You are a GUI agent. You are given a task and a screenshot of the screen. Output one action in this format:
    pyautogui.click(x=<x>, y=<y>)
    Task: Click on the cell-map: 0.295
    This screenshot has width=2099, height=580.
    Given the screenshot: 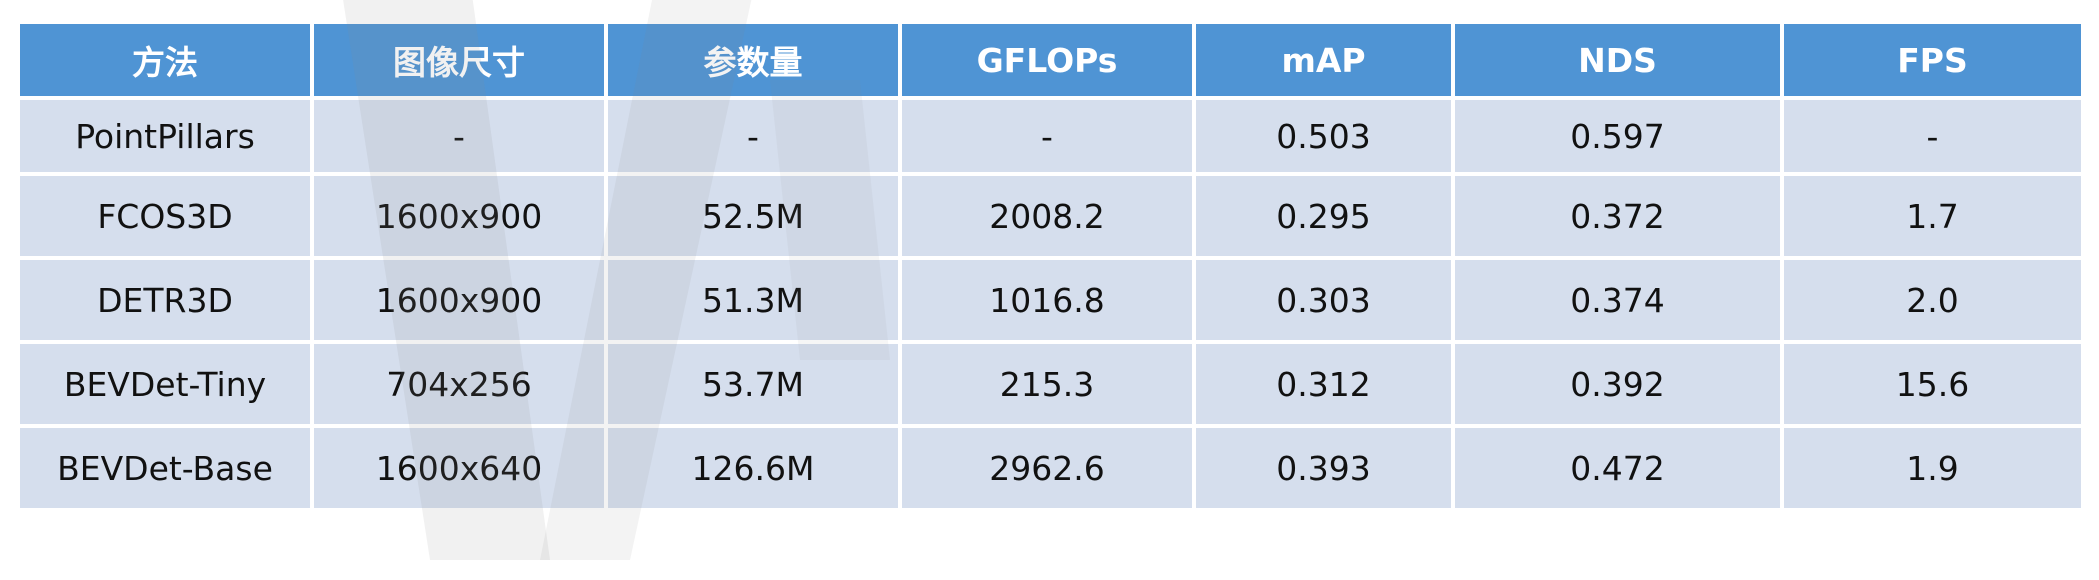 What is the action you would take?
    pyautogui.click(x=1323, y=216)
    